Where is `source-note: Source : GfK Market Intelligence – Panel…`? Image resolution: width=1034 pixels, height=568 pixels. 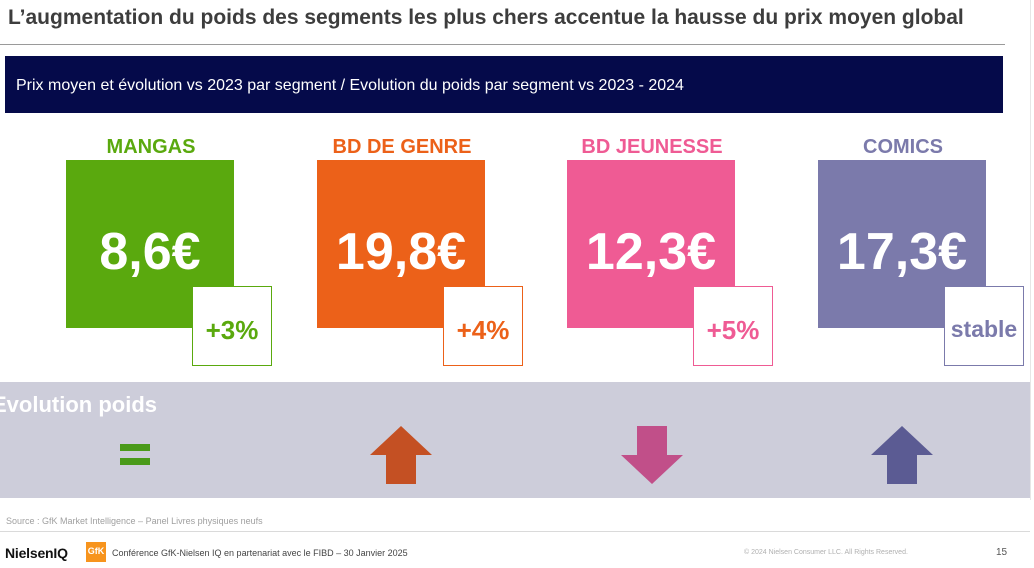 source-note: Source : GfK Market Intelligence – Panel… is located at coordinates (134, 521).